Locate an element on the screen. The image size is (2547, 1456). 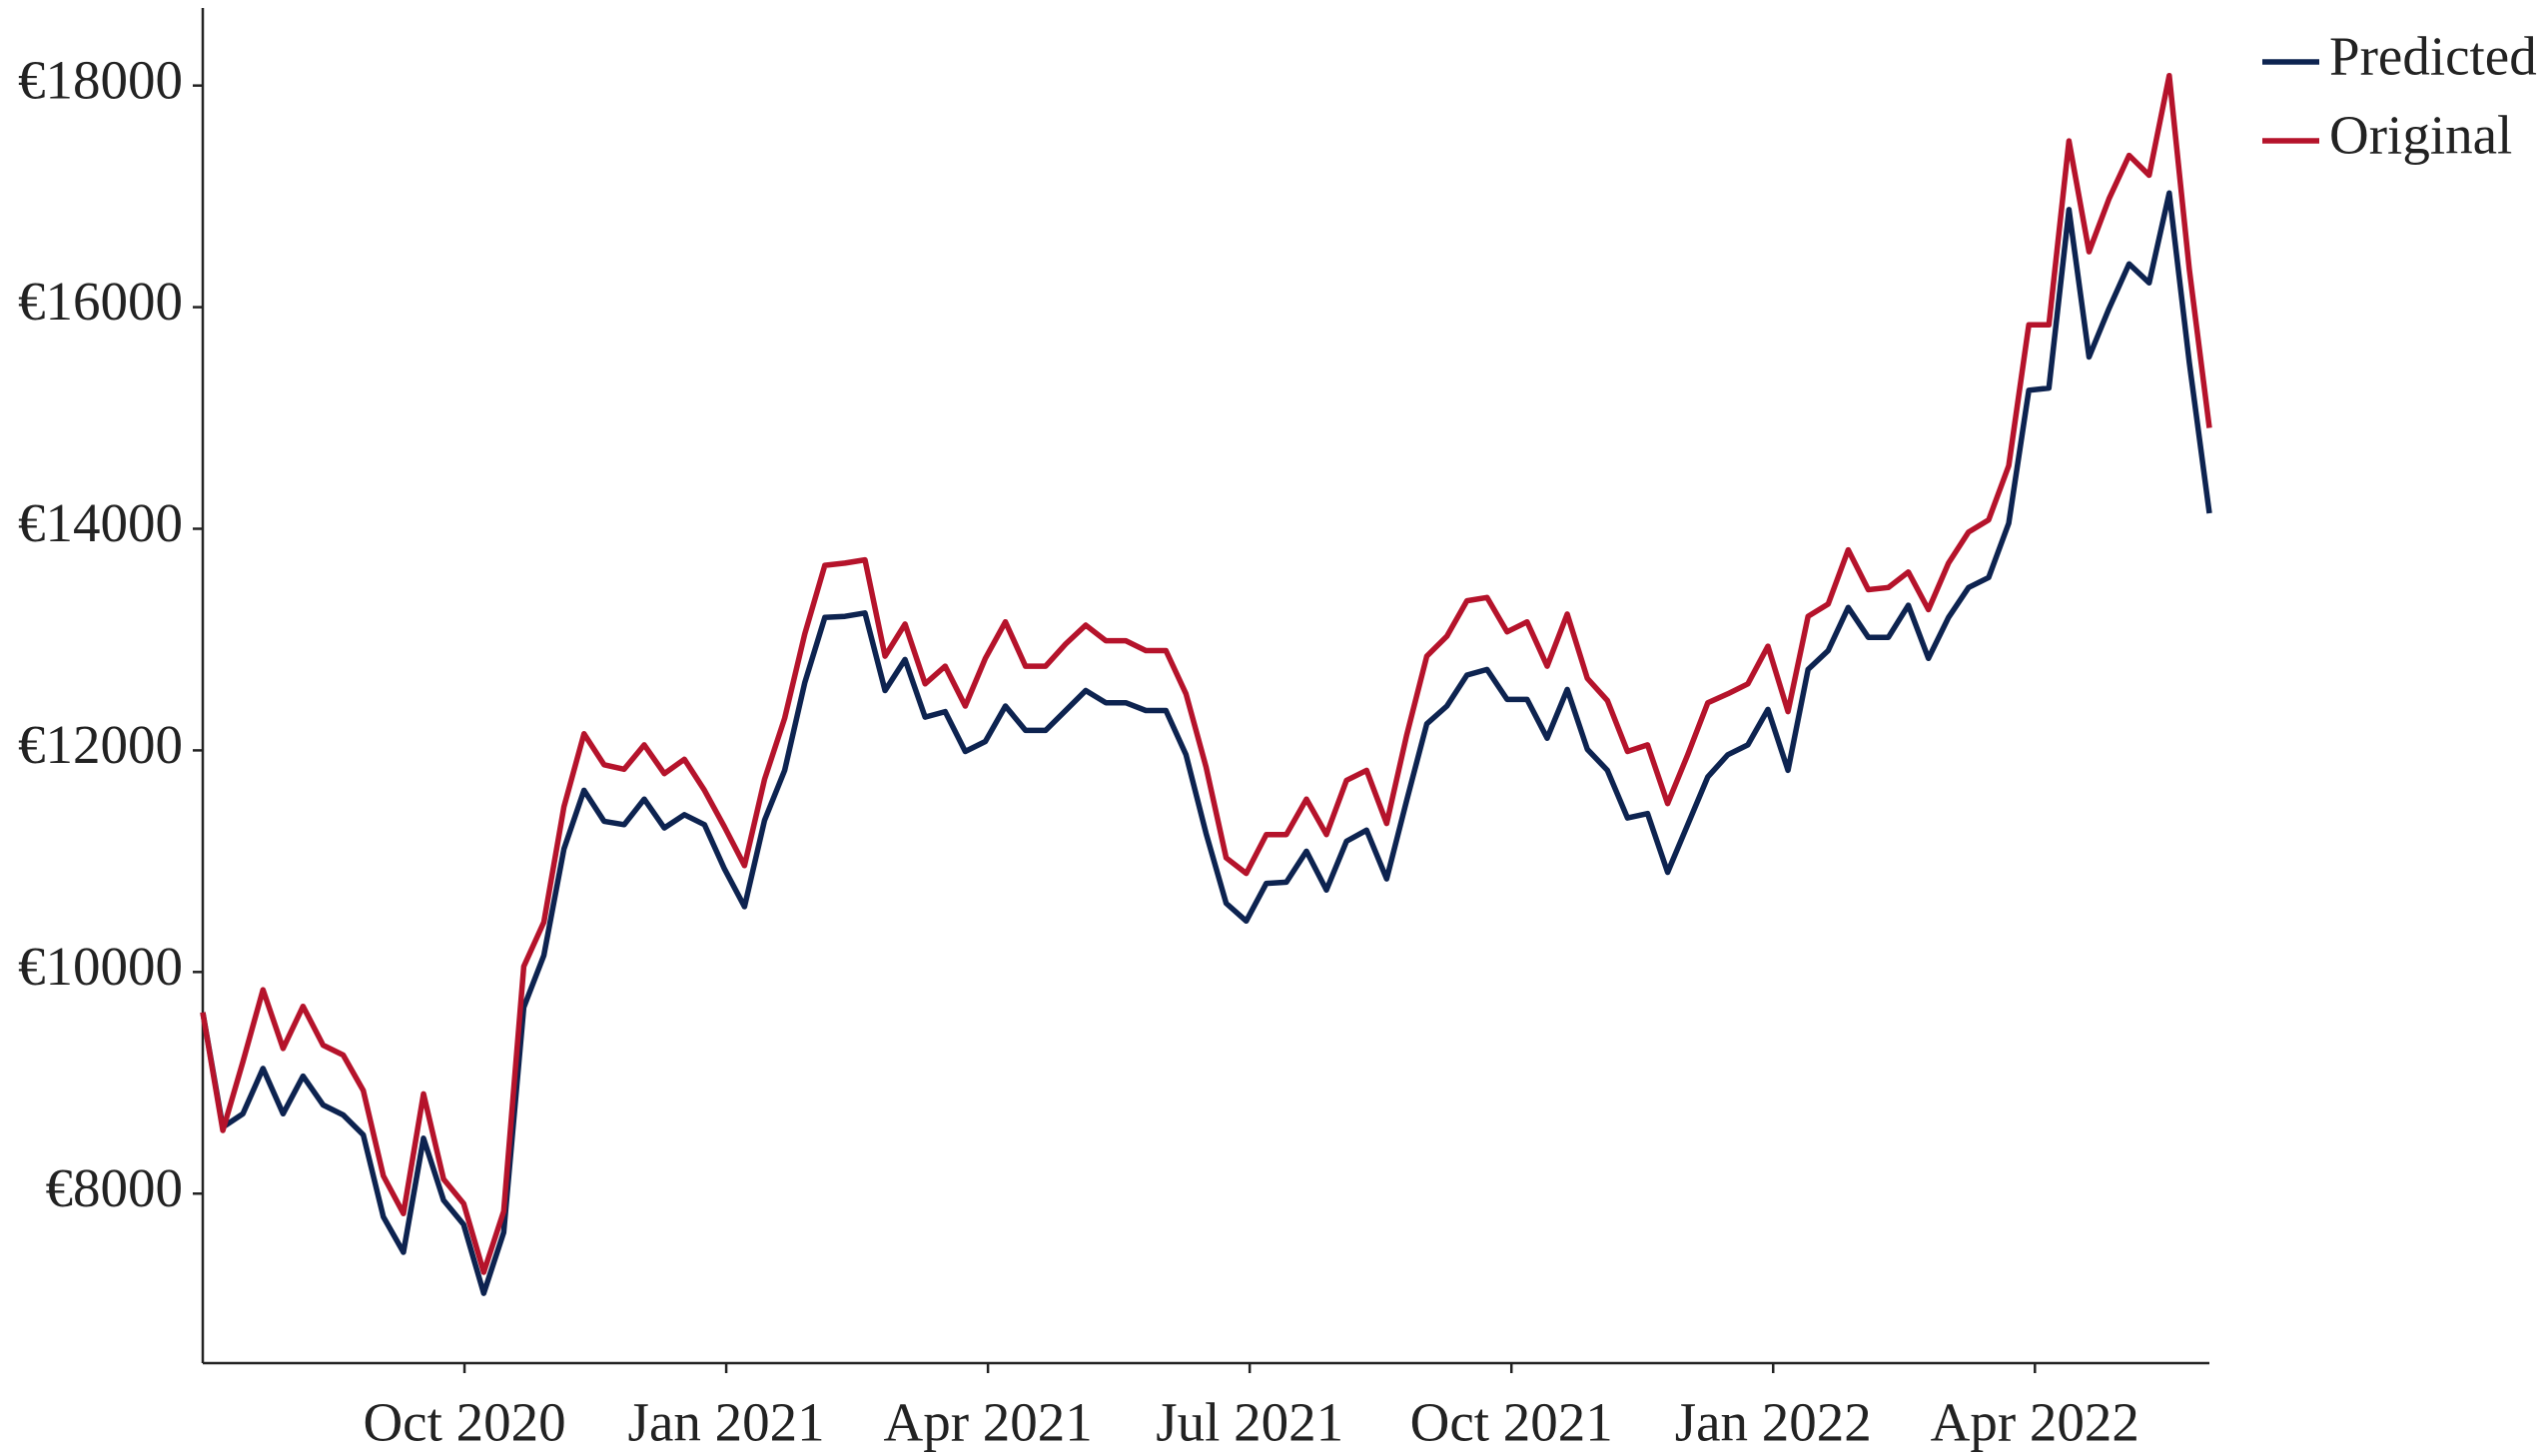
y-tick-label: €8000 is located at coordinates (115, 1187).